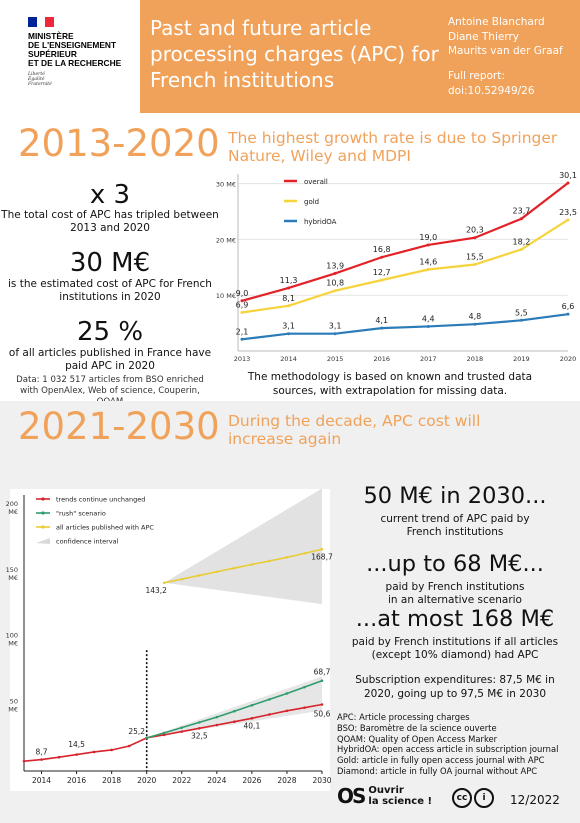  I want to click on ministry-line: ET DE LA RECHERCHE, so click(75, 63).